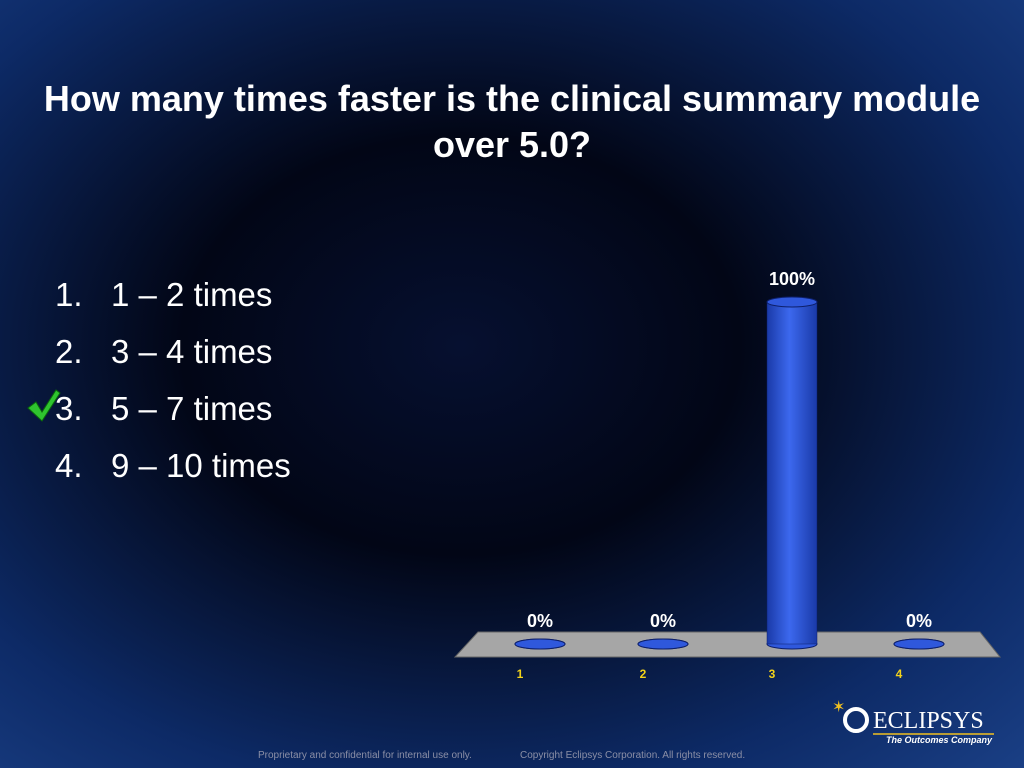 This screenshot has width=1024, height=768. What do you see at coordinates (772, 674) in the screenshot?
I see `x-tick-label: 3` at bounding box center [772, 674].